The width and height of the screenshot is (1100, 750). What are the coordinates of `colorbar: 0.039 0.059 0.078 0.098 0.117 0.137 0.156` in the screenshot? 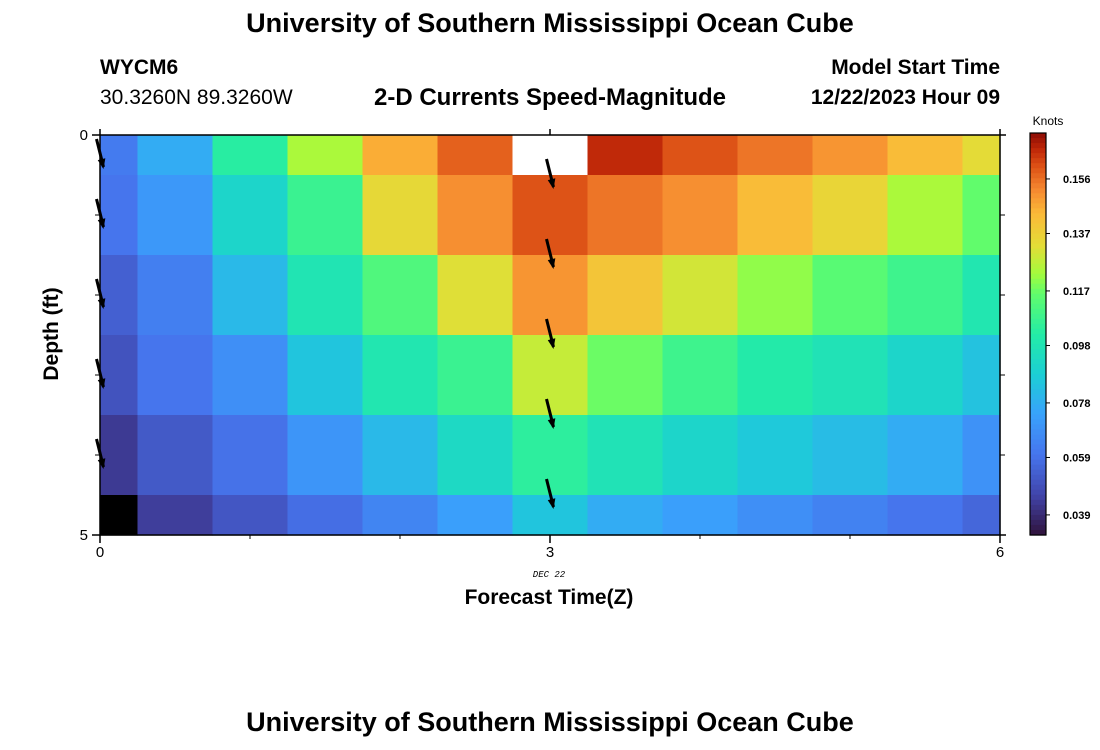 It's located at (1060, 334).